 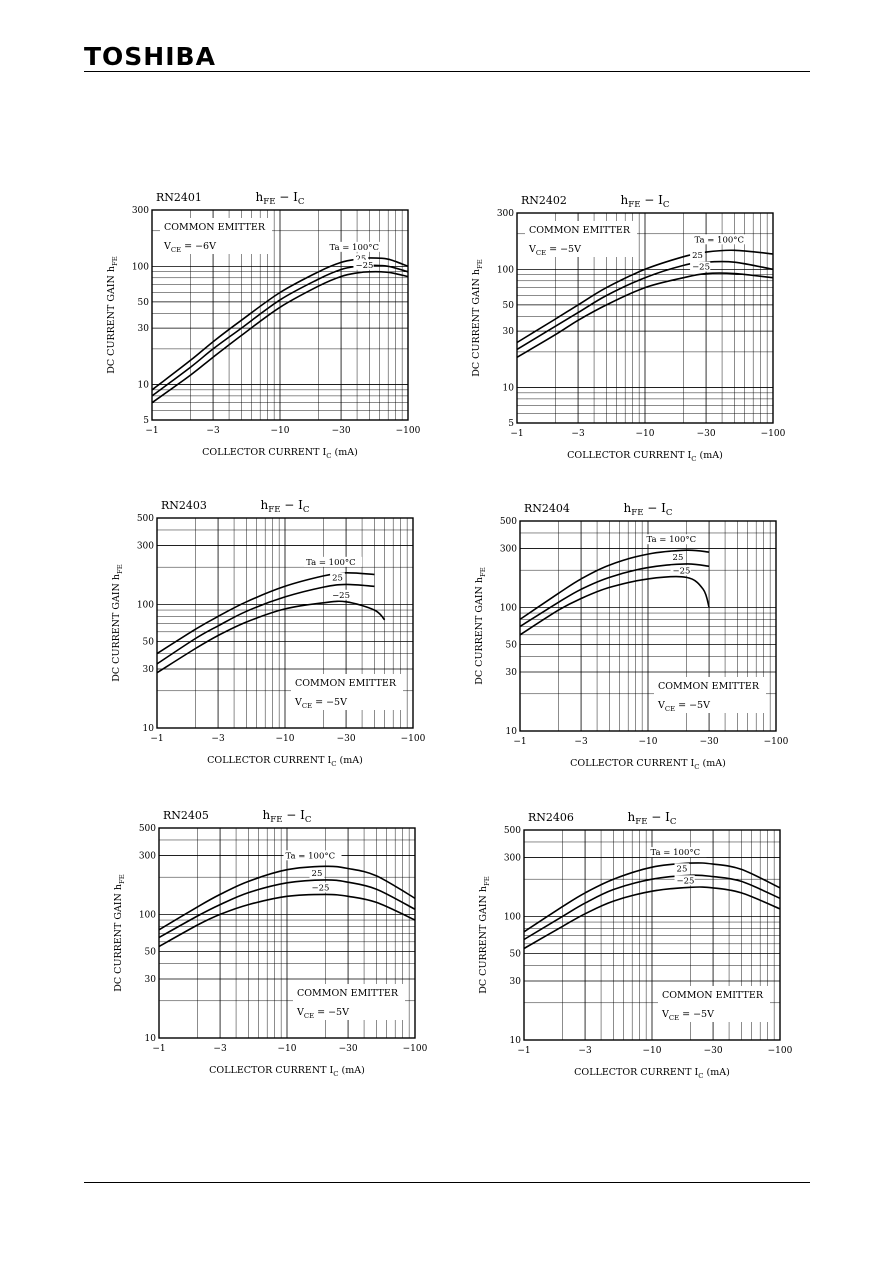 I want to click on y-axis-label: DC CURRENT GAIN hFE, so click(x=119, y=932).